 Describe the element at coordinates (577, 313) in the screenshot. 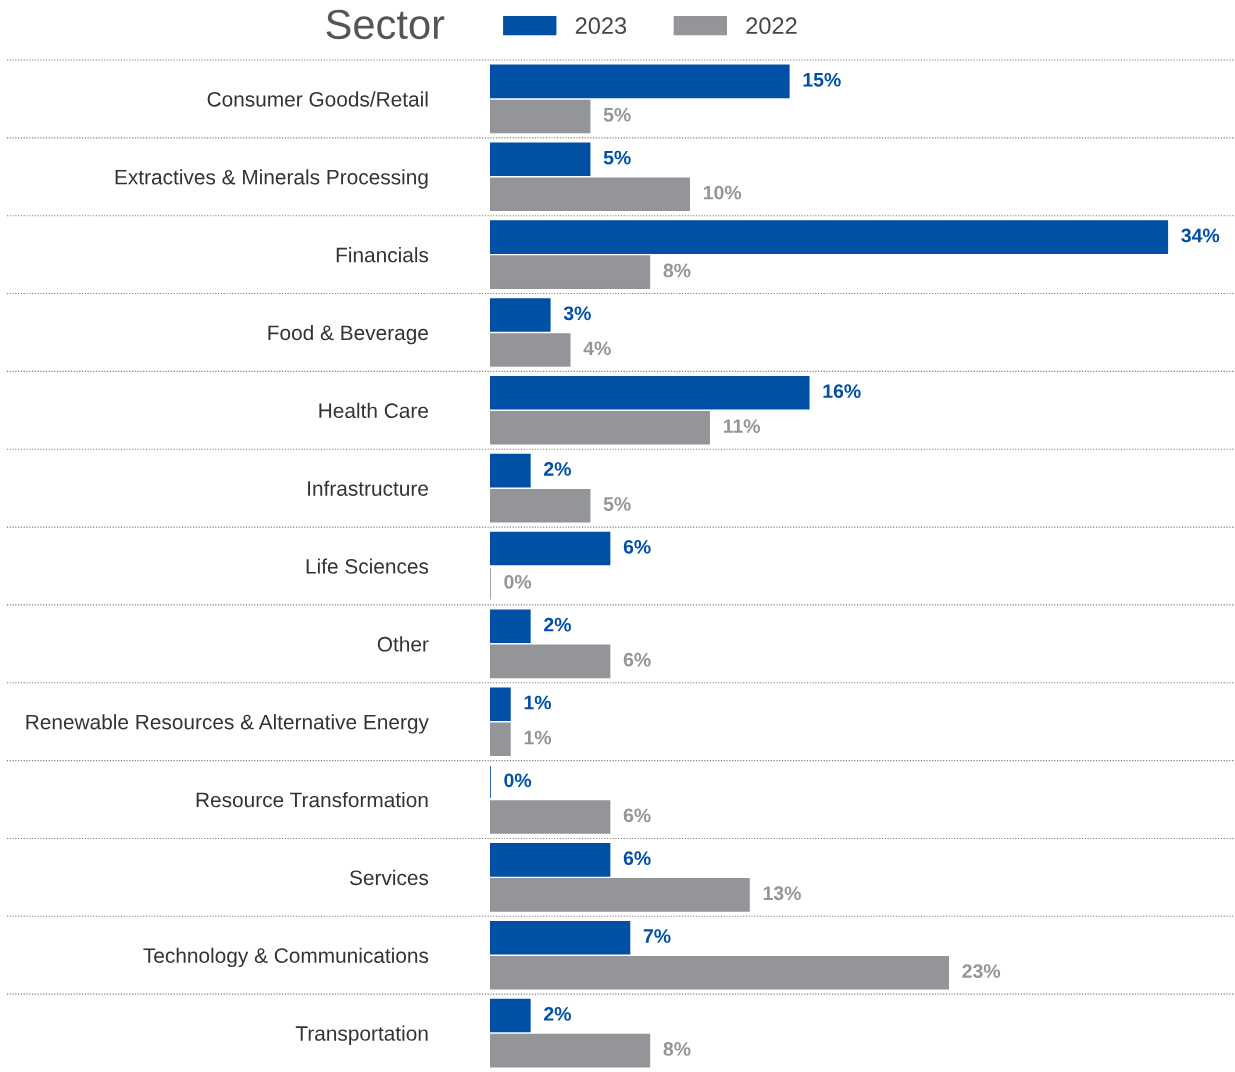

I see `data-label: 3%` at that location.